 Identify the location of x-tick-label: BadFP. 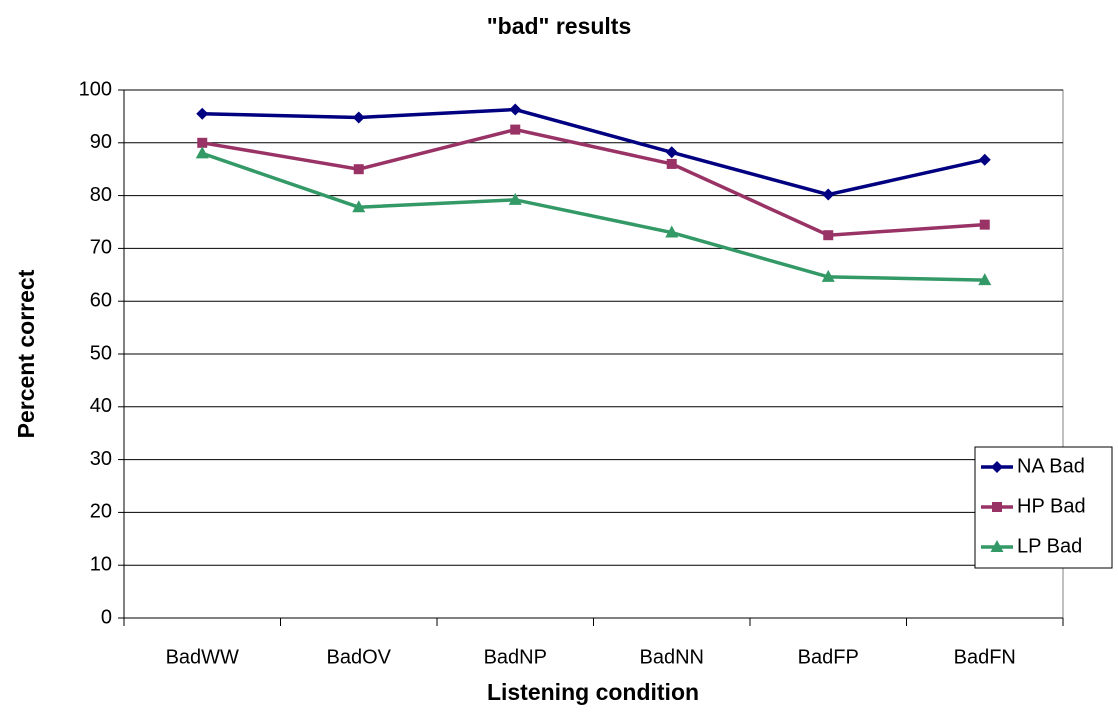
(828, 657).